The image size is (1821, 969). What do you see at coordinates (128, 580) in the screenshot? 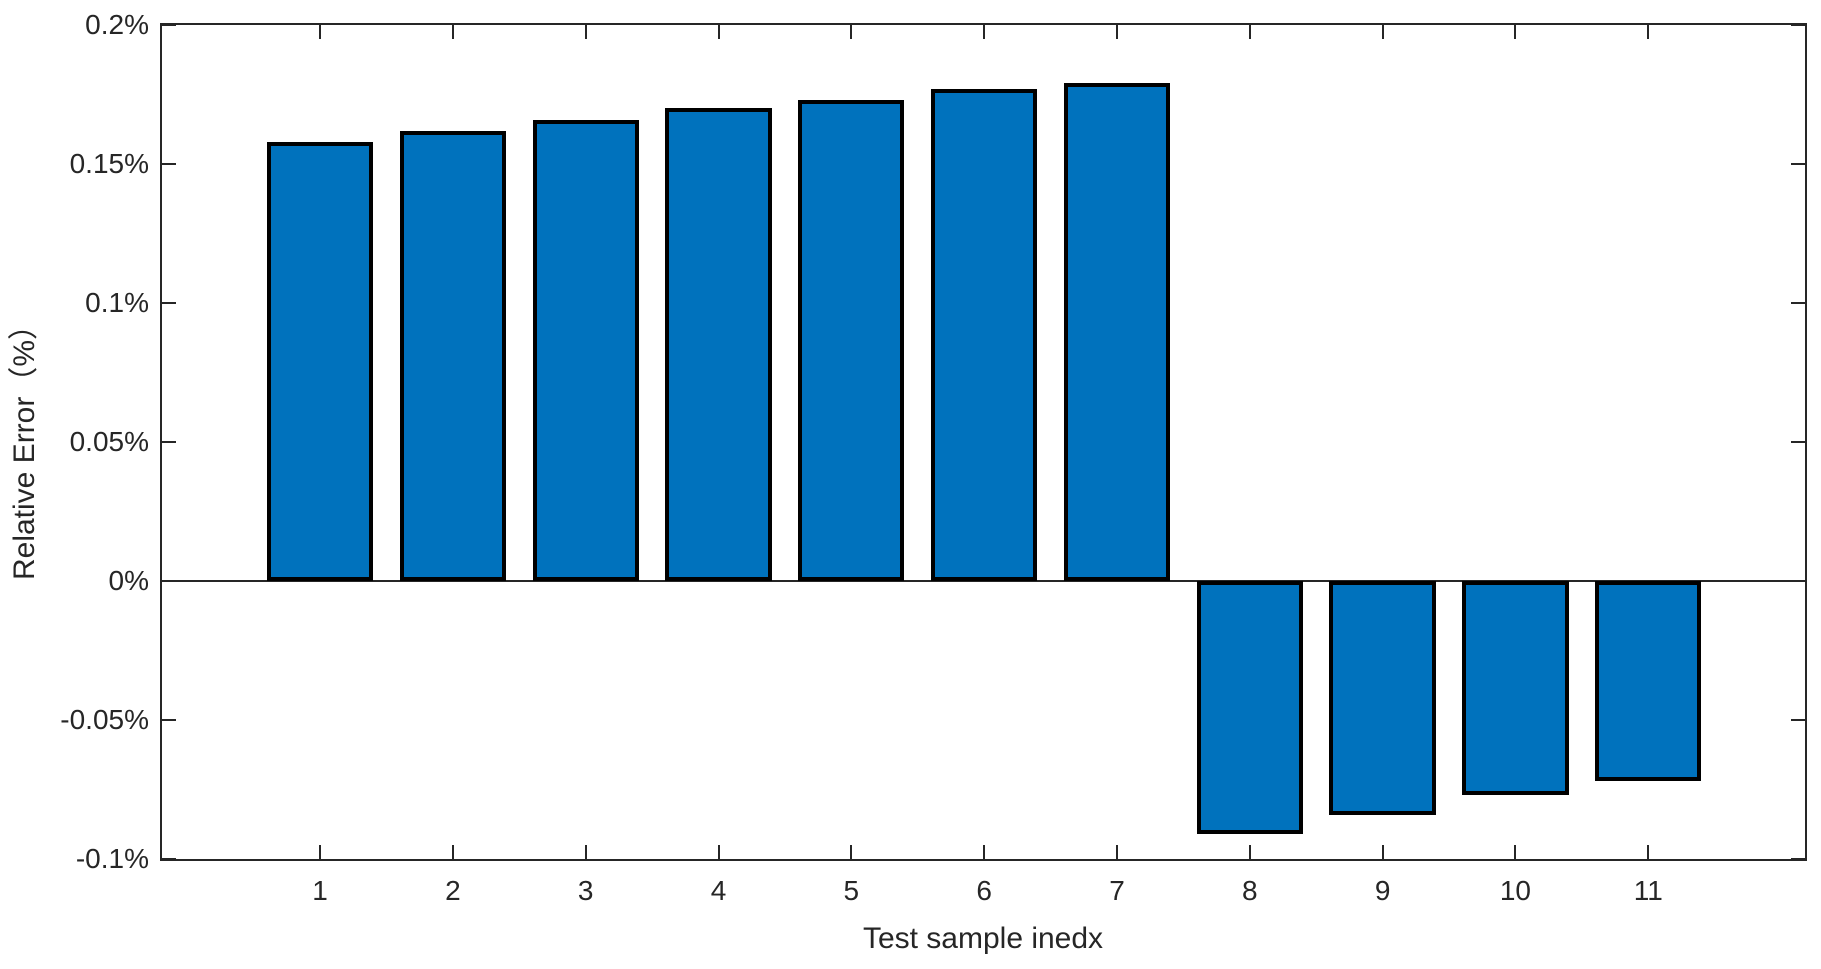
I see `y-tick-label: 0%` at bounding box center [128, 580].